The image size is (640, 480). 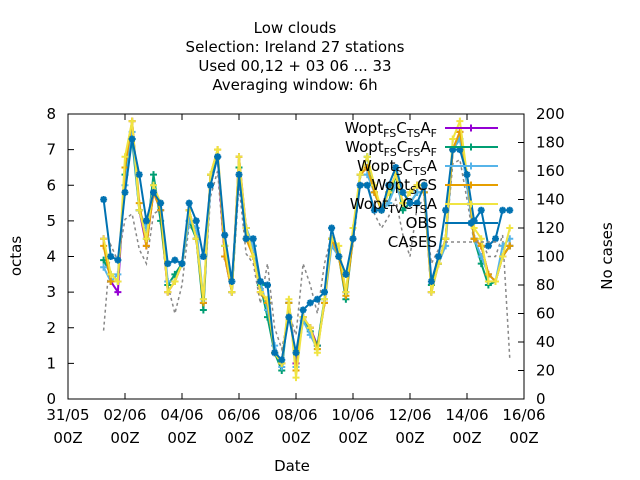 I want to click on y2-tick-label: 160, so click(x=550, y=171).